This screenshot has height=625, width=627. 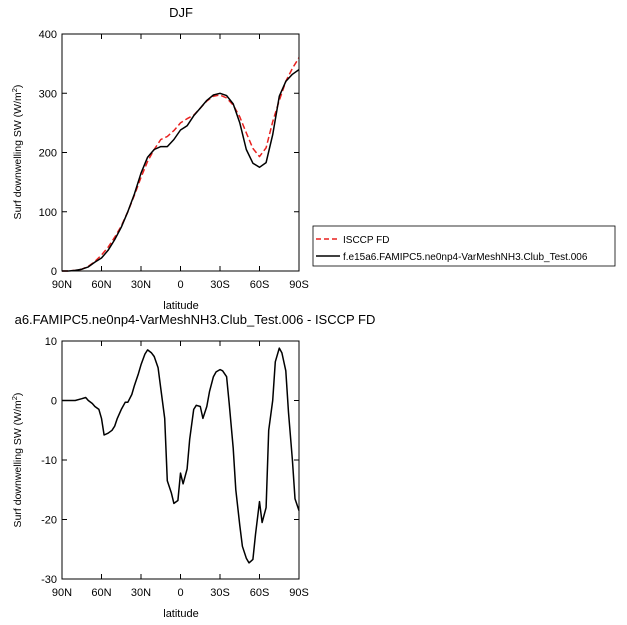 I want to click on legend-label-isccp: ISCCP FD, so click(x=366, y=240).